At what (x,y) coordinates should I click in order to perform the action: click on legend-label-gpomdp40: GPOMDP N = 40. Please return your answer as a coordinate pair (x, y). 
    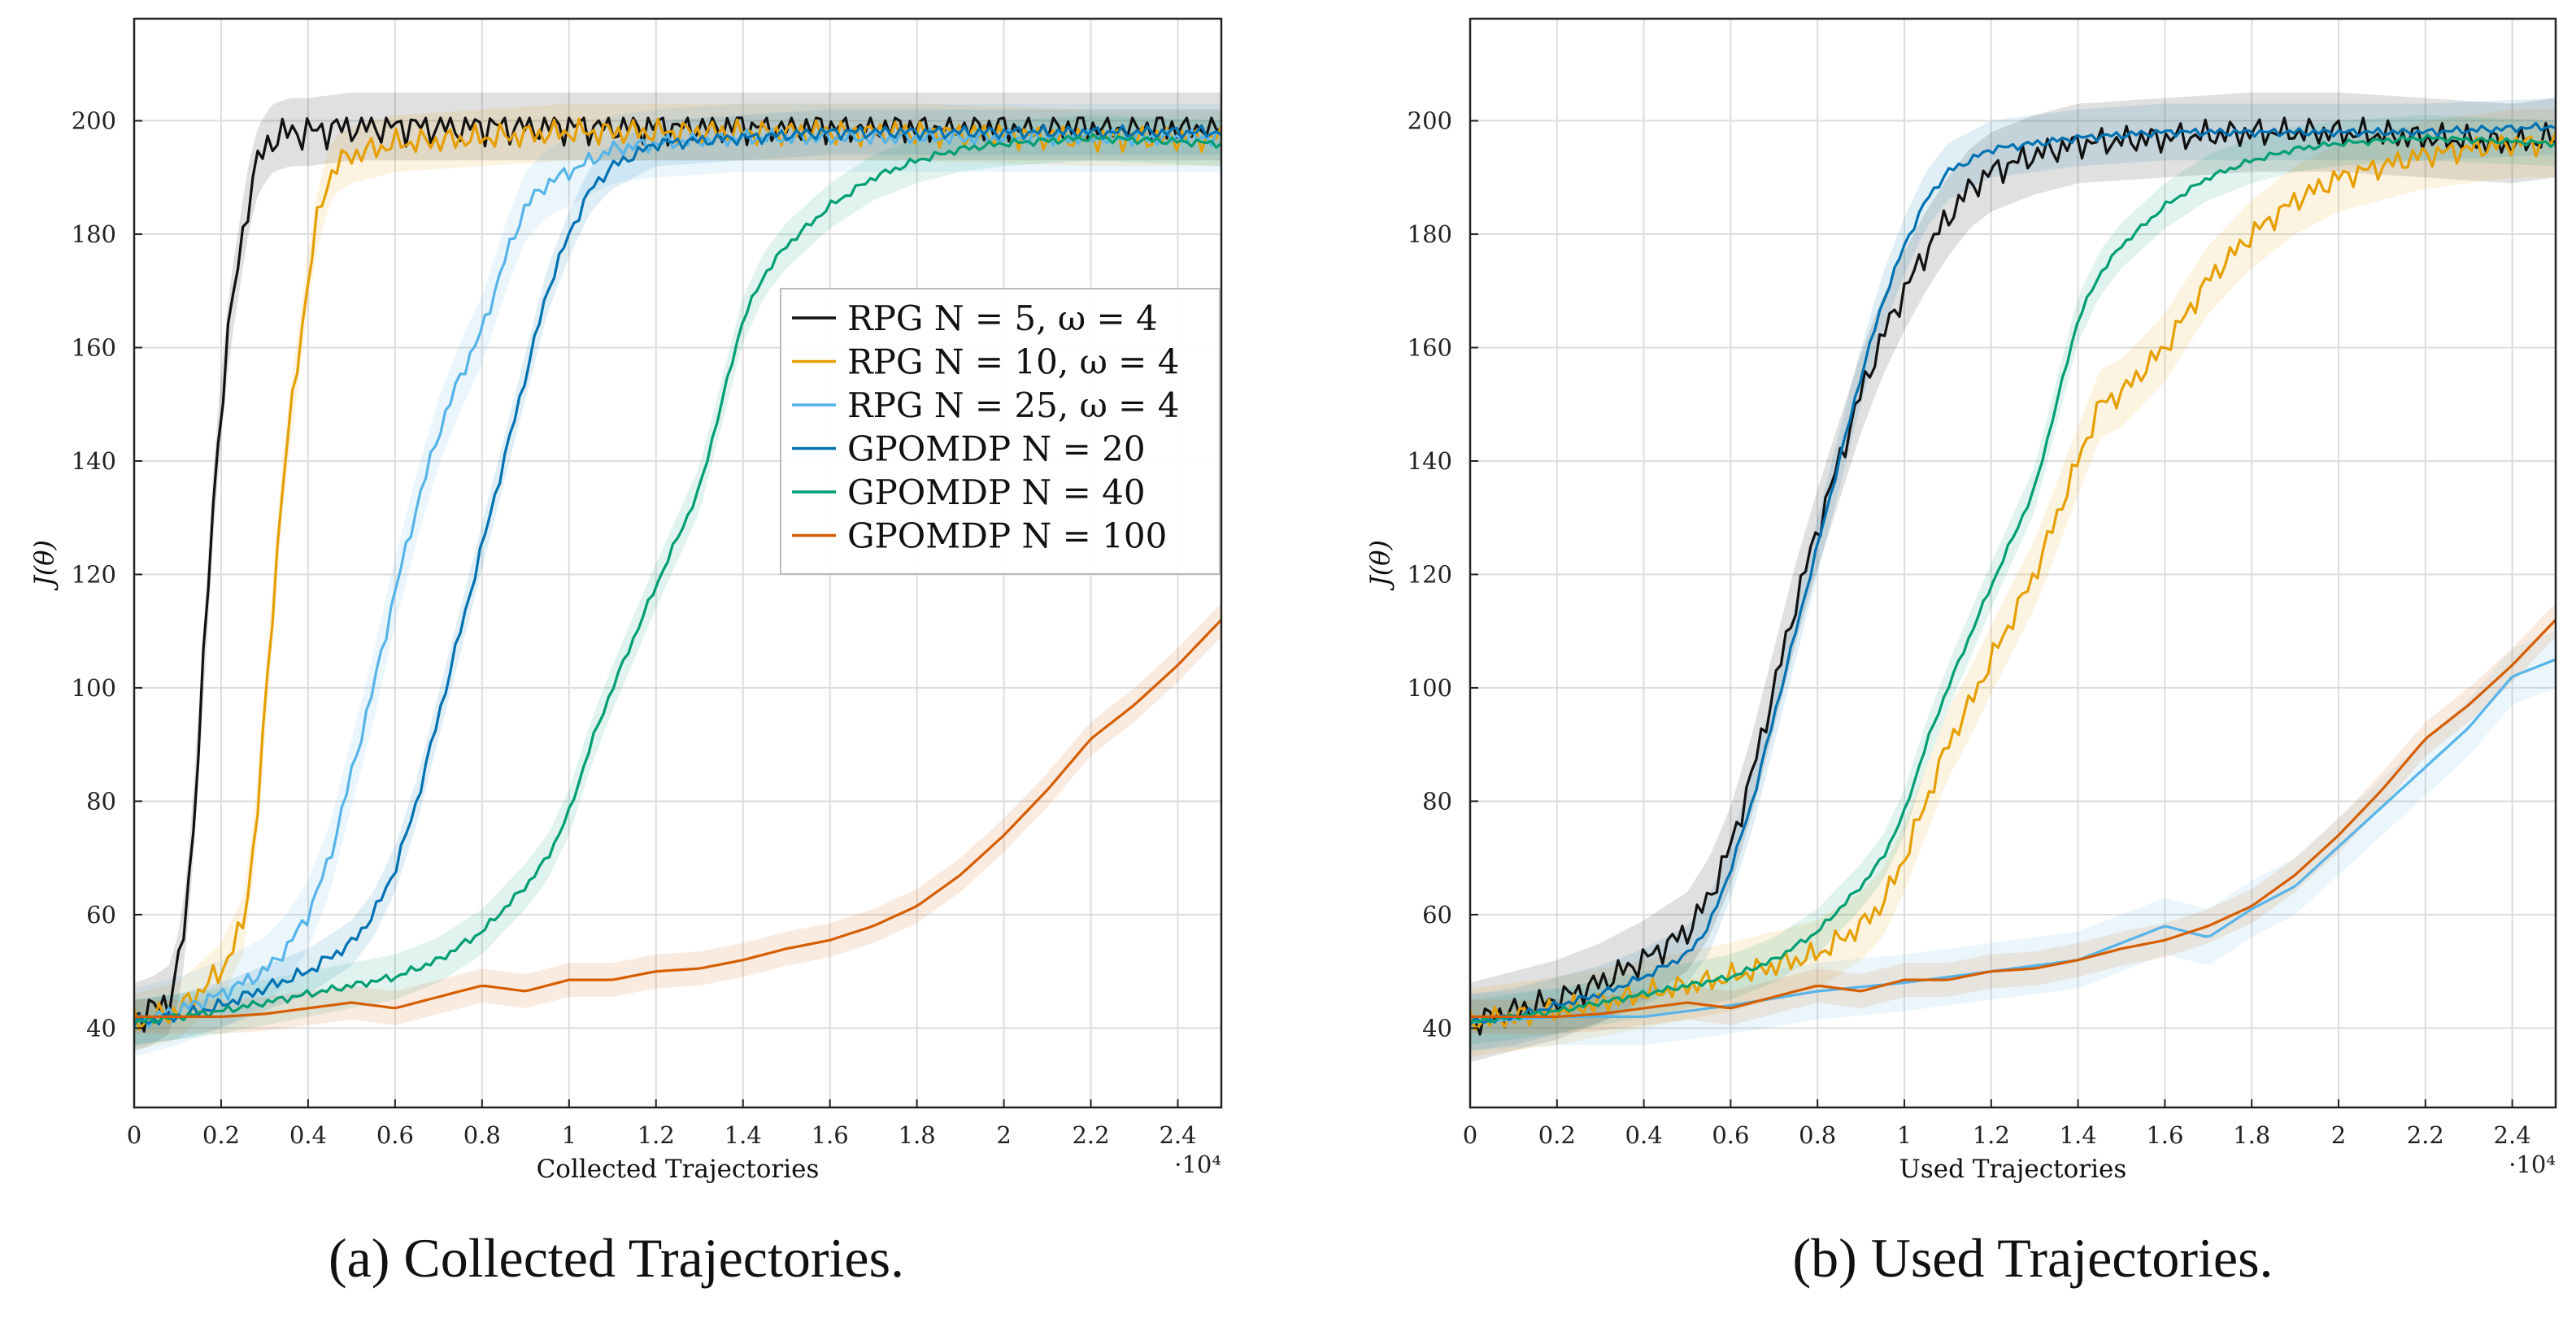
    Looking at the image, I should click on (997, 492).